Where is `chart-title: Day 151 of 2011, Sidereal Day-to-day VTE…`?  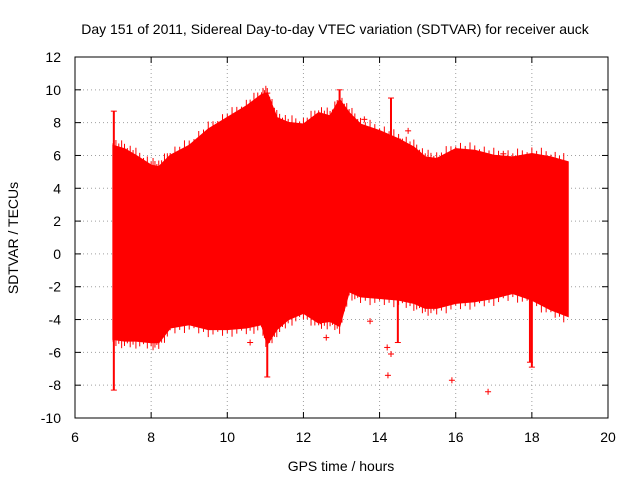 chart-title: Day 151 of 2011, Sidereal Day-to-day VTE… is located at coordinates (335, 29).